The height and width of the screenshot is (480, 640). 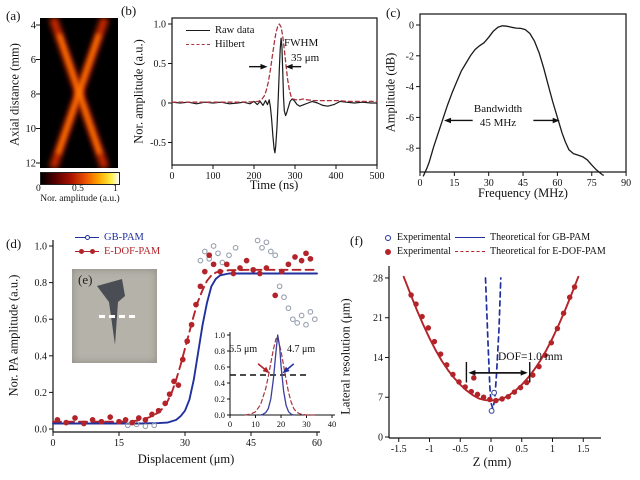 What do you see at coordinates (186, 459) in the screenshot?
I see `panel-d-xlabel: Displacement (μm)` at bounding box center [186, 459].